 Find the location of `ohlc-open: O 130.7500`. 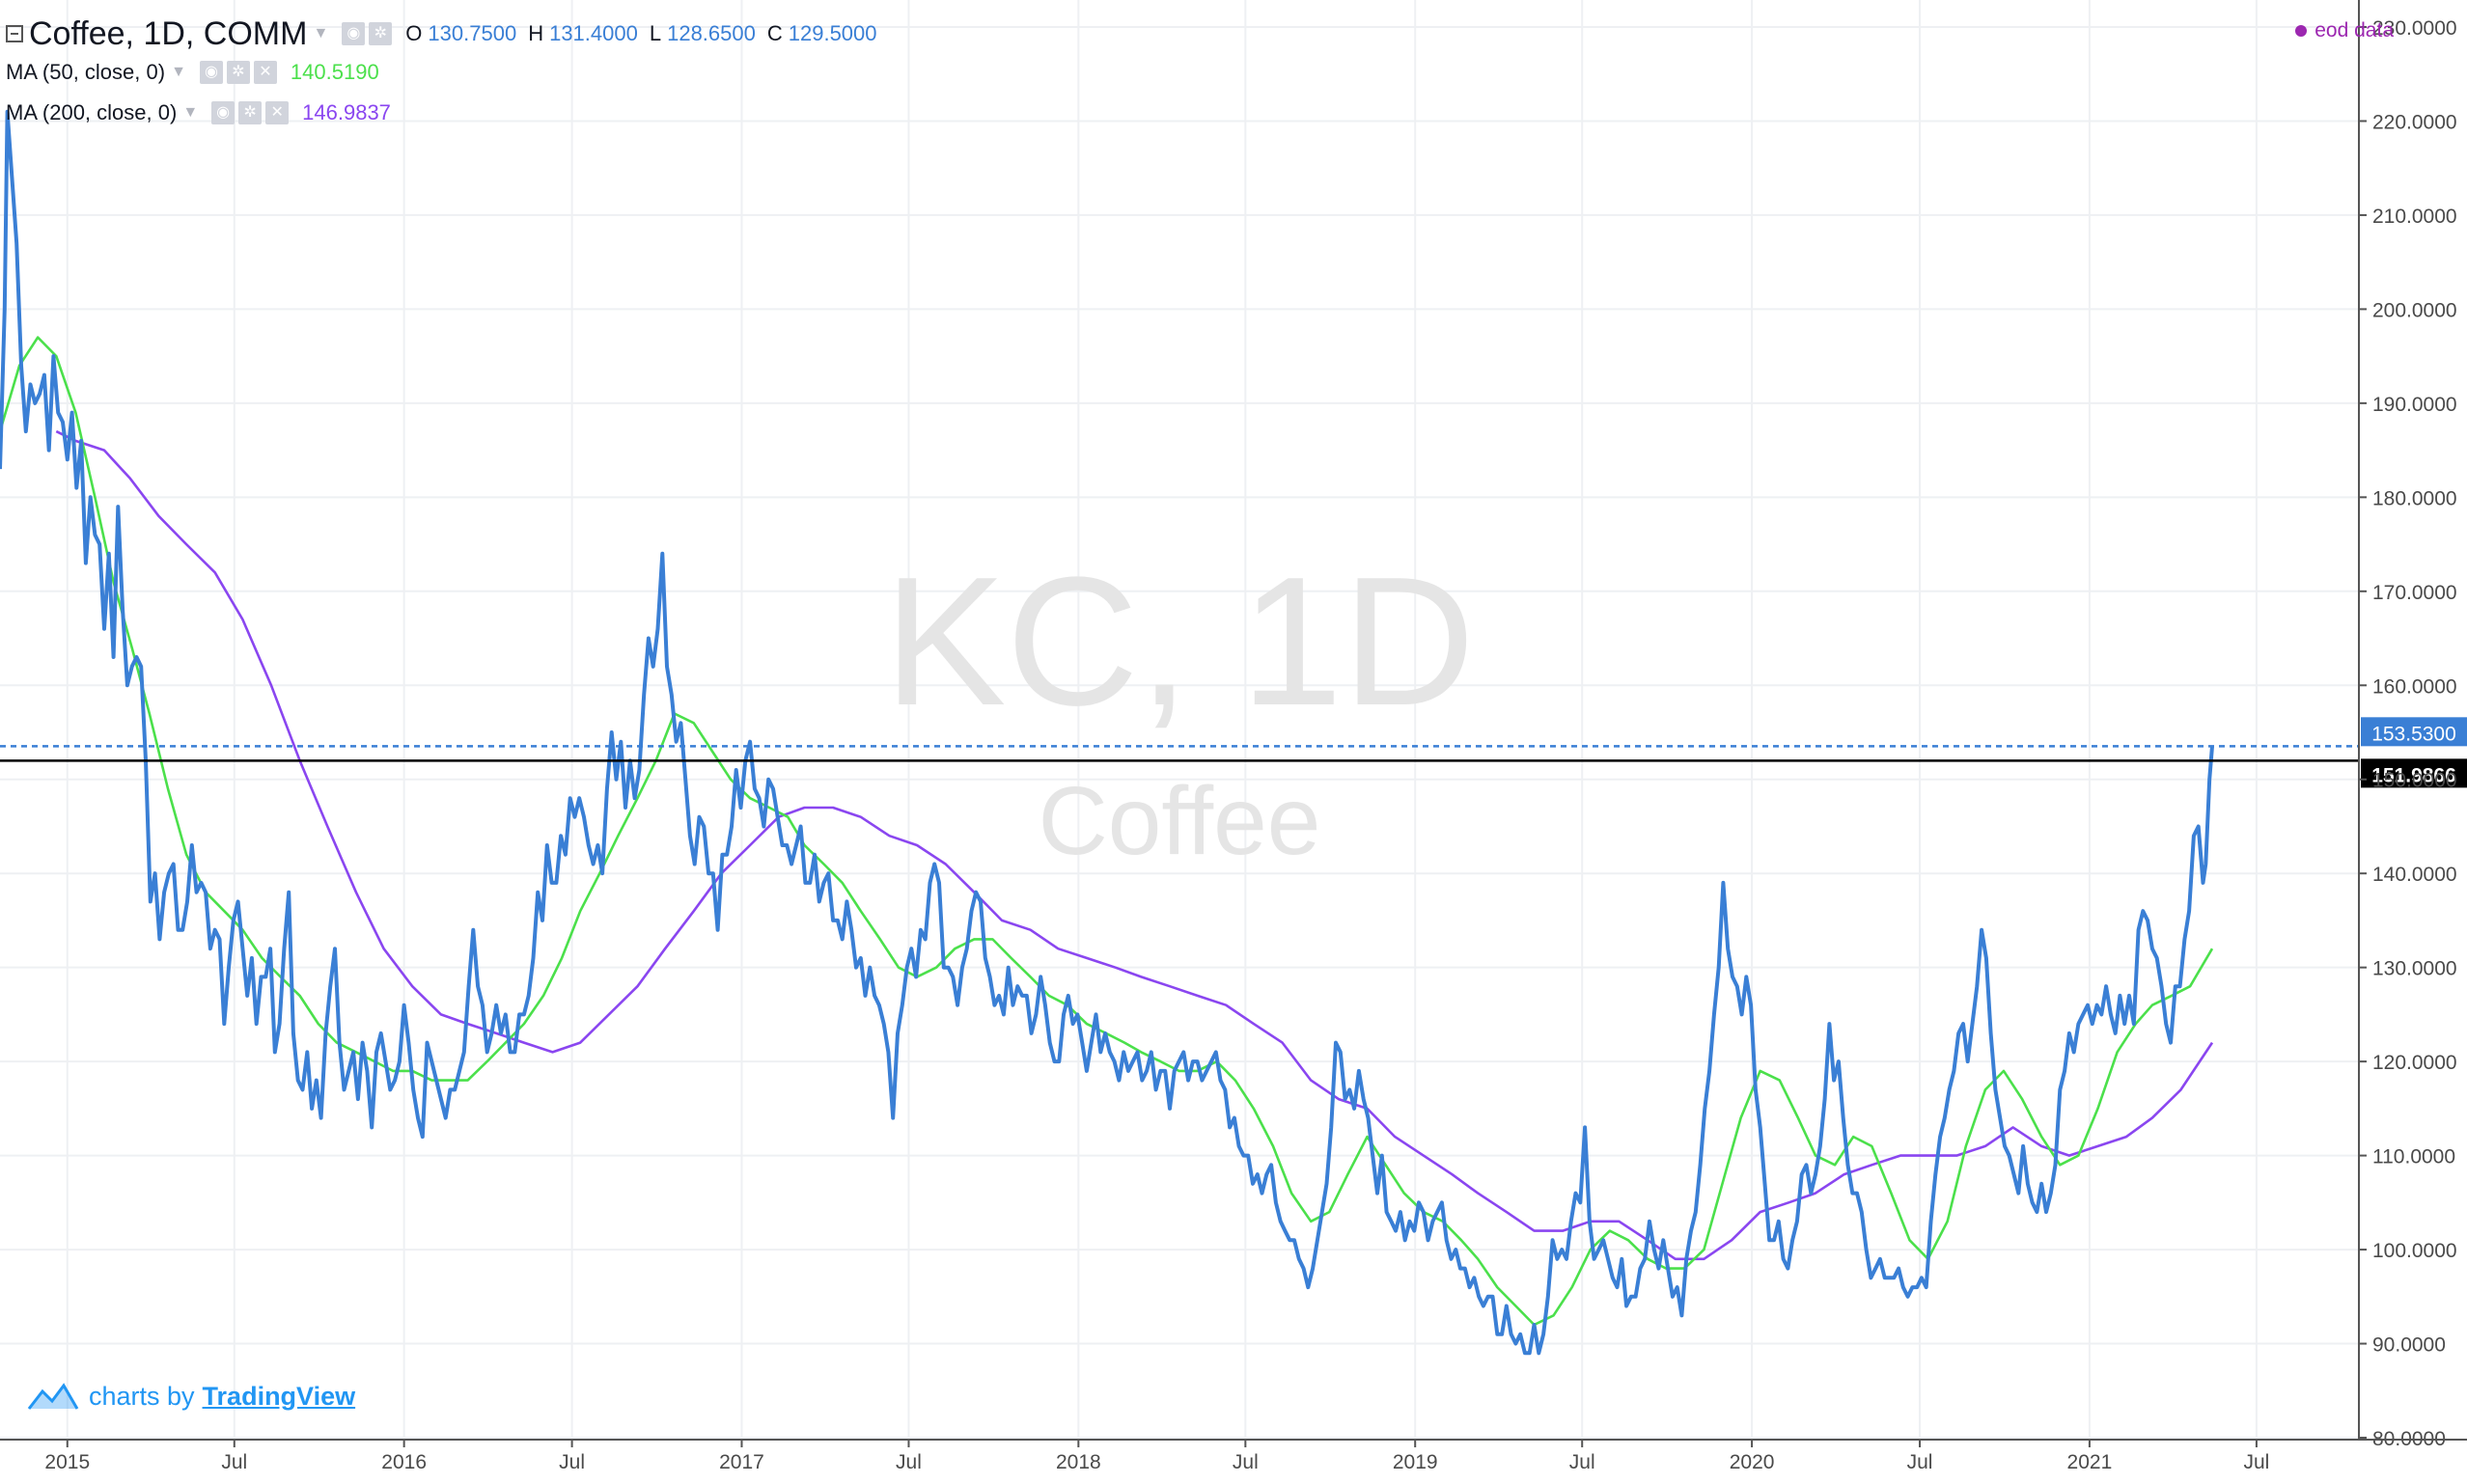

ohlc-open: O 130.7500 is located at coordinates (460, 33).